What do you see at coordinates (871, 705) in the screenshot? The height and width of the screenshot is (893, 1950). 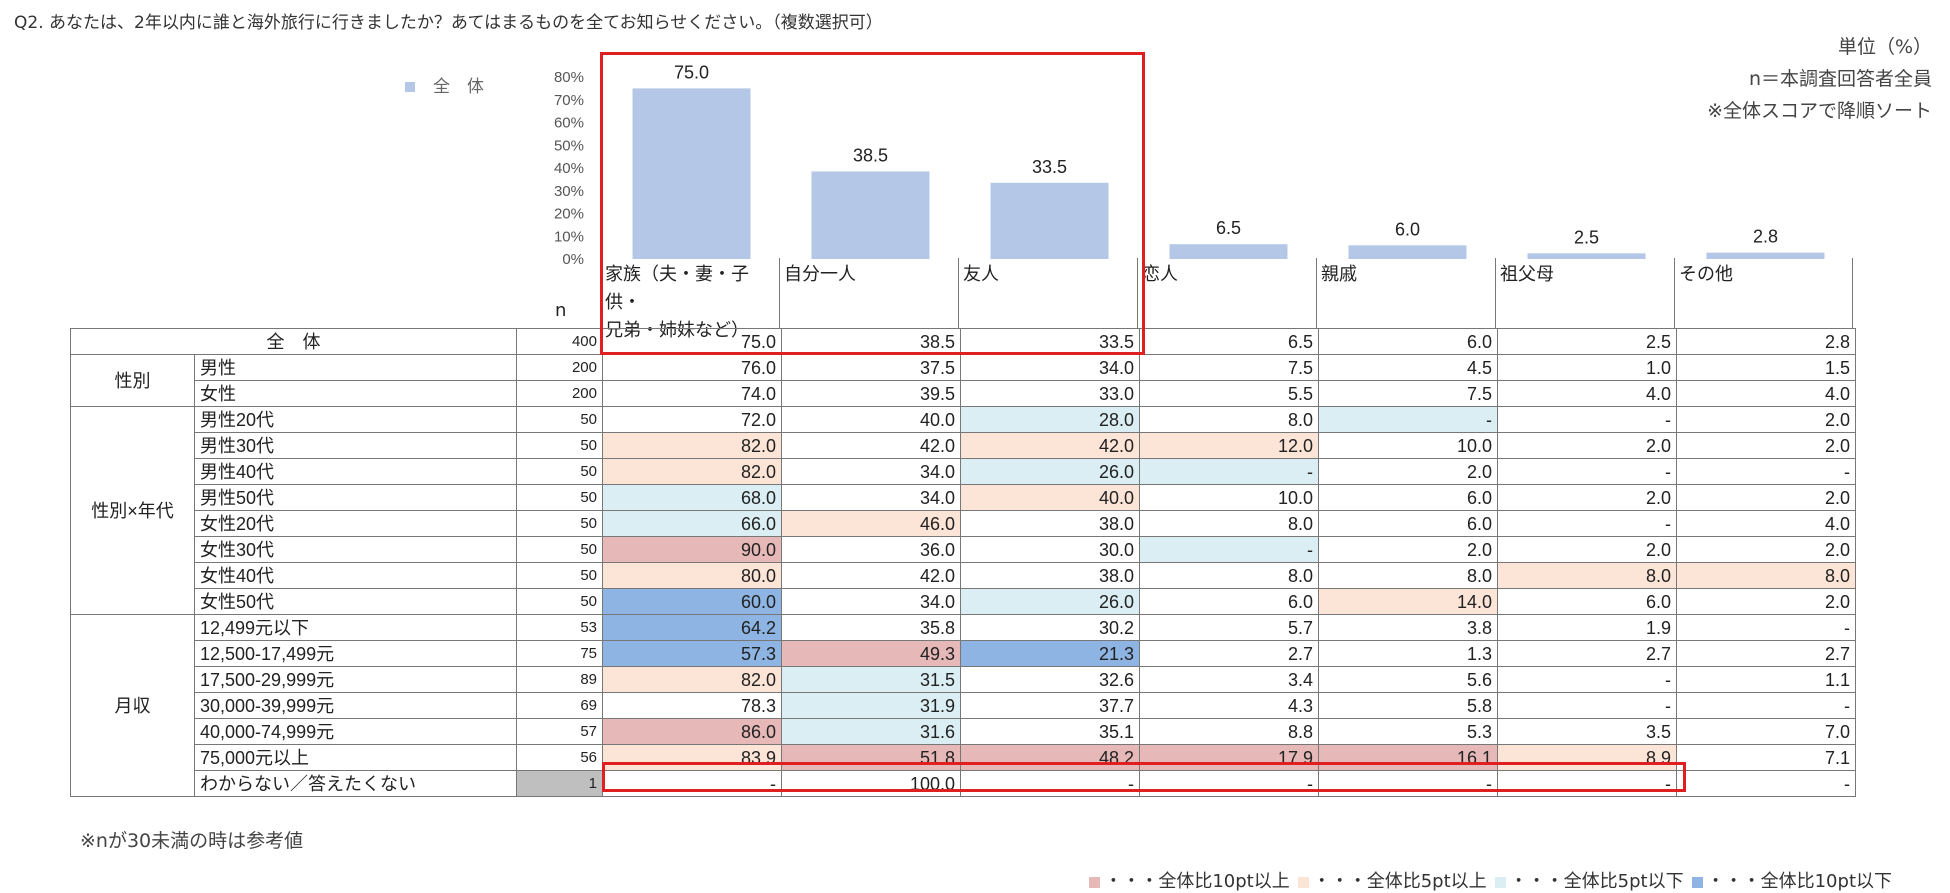 I see `value-cell: 31.9` at bounding box center [871, 705].